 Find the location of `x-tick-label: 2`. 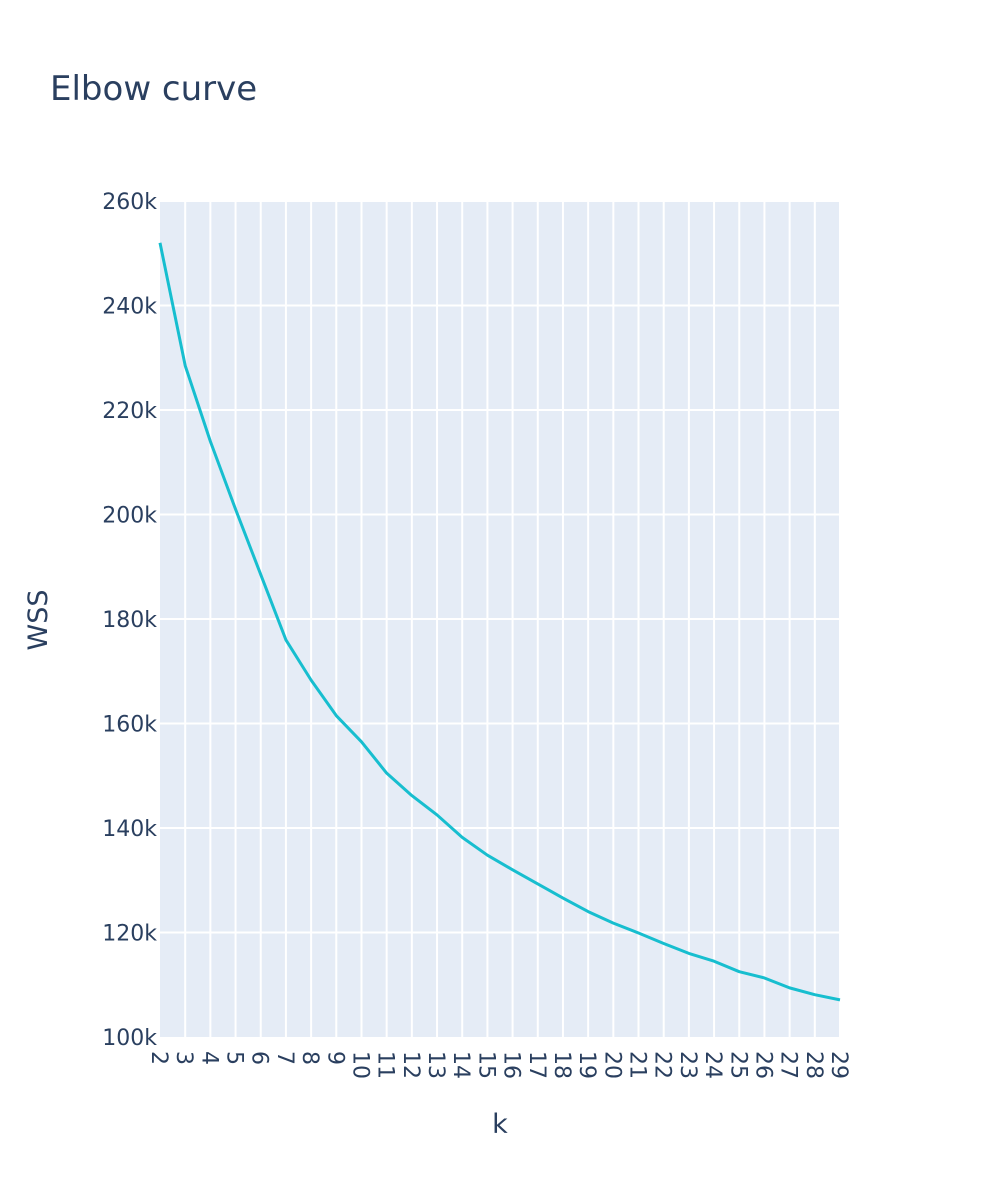

x-tick-label: 2 is located at coordinates (158, 1058).